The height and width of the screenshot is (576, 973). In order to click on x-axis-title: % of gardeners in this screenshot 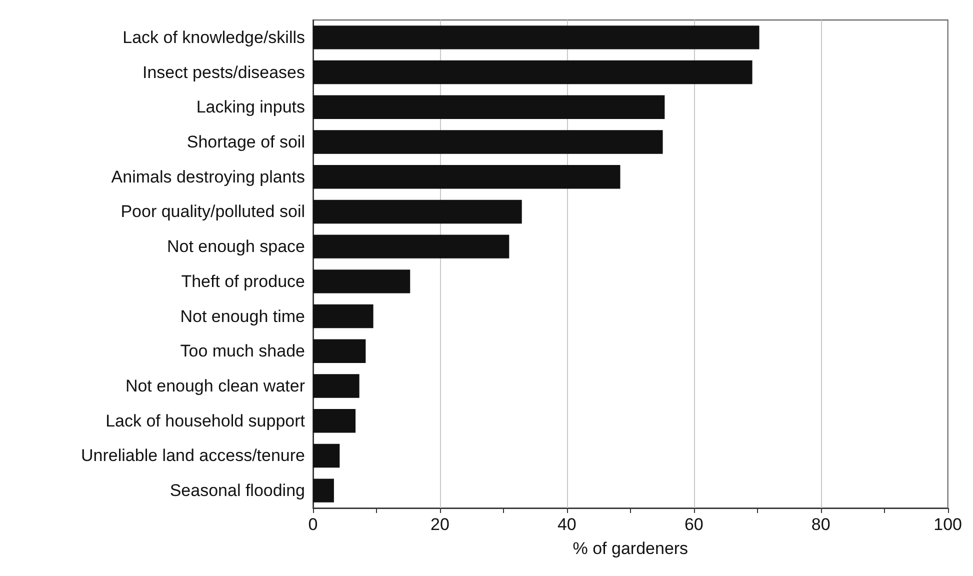, I will do `click(630, 548)`.